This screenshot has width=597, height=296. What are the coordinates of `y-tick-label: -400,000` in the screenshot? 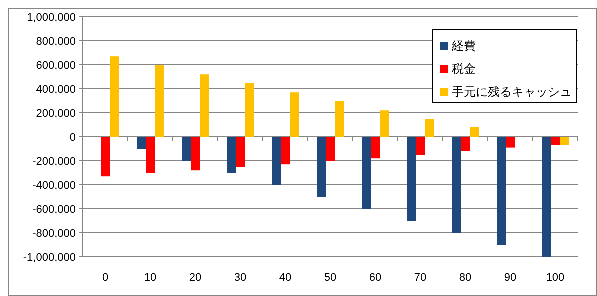 It's located at (54, 186).